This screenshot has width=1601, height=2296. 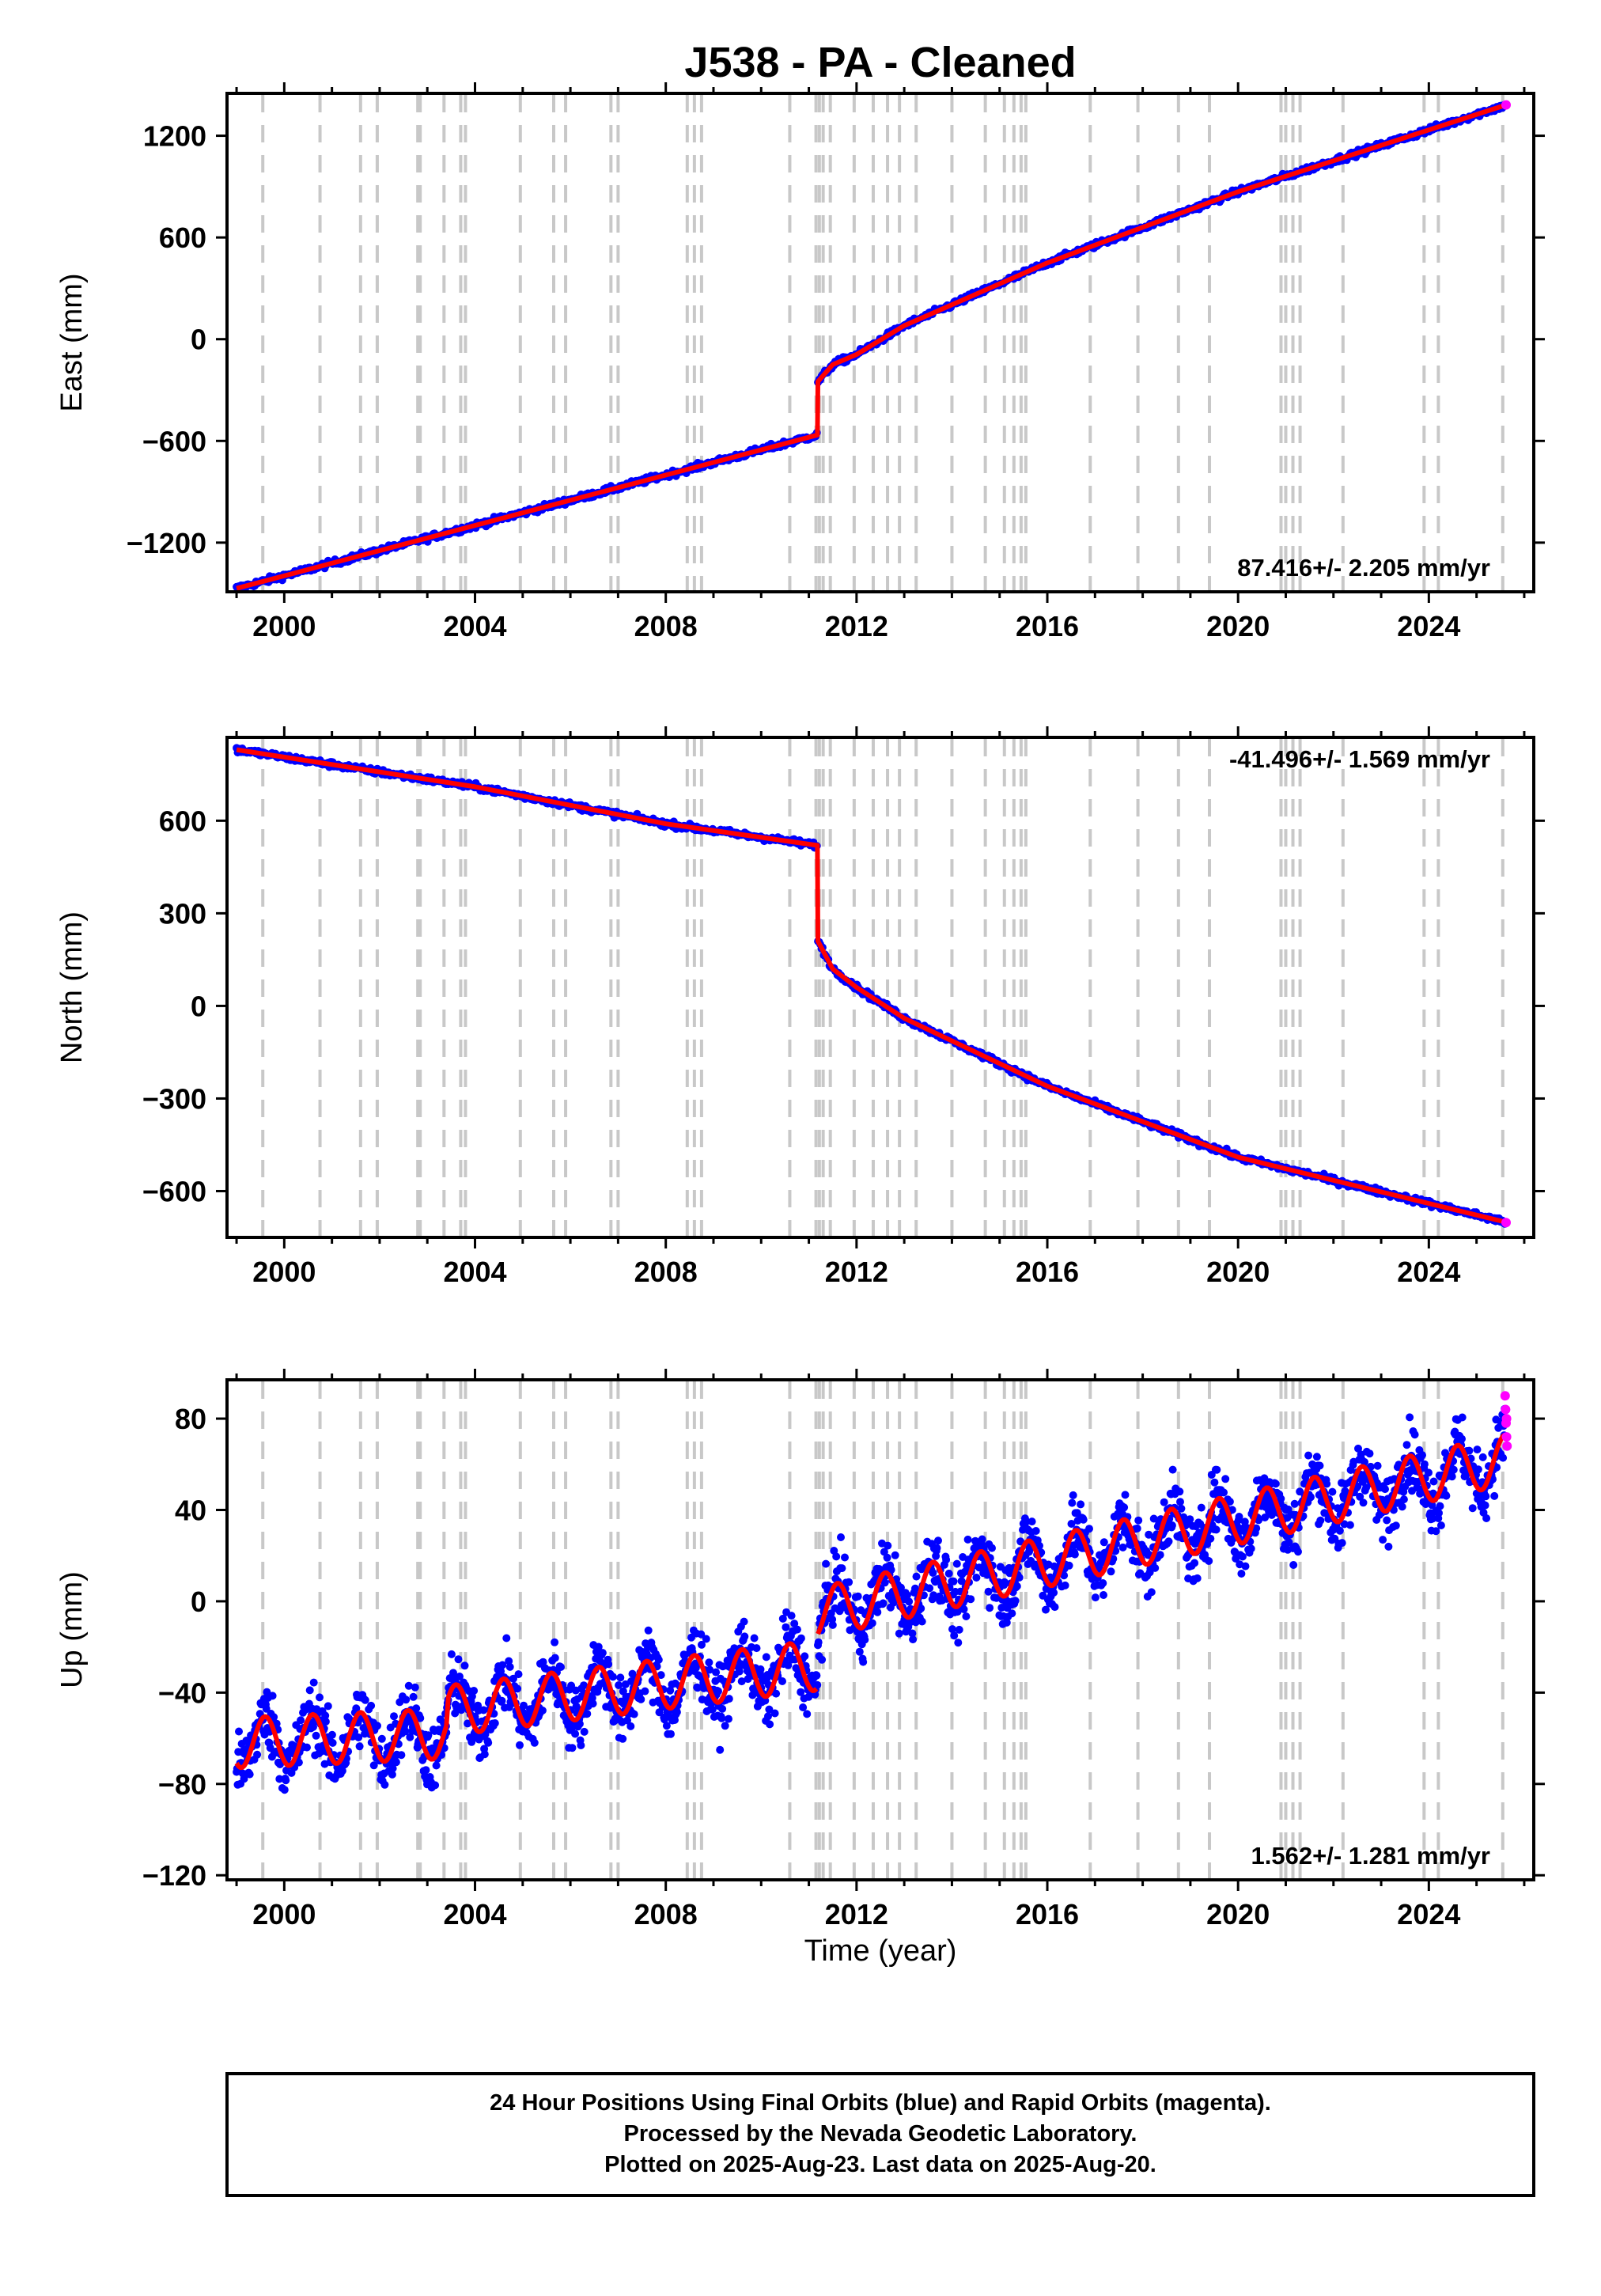 What do you see at coordinates (1359, 759) in the screenshot?
I see `rate-label: -41.496+/- 1.569 mm/yr` at bounding box center [1359, 759].